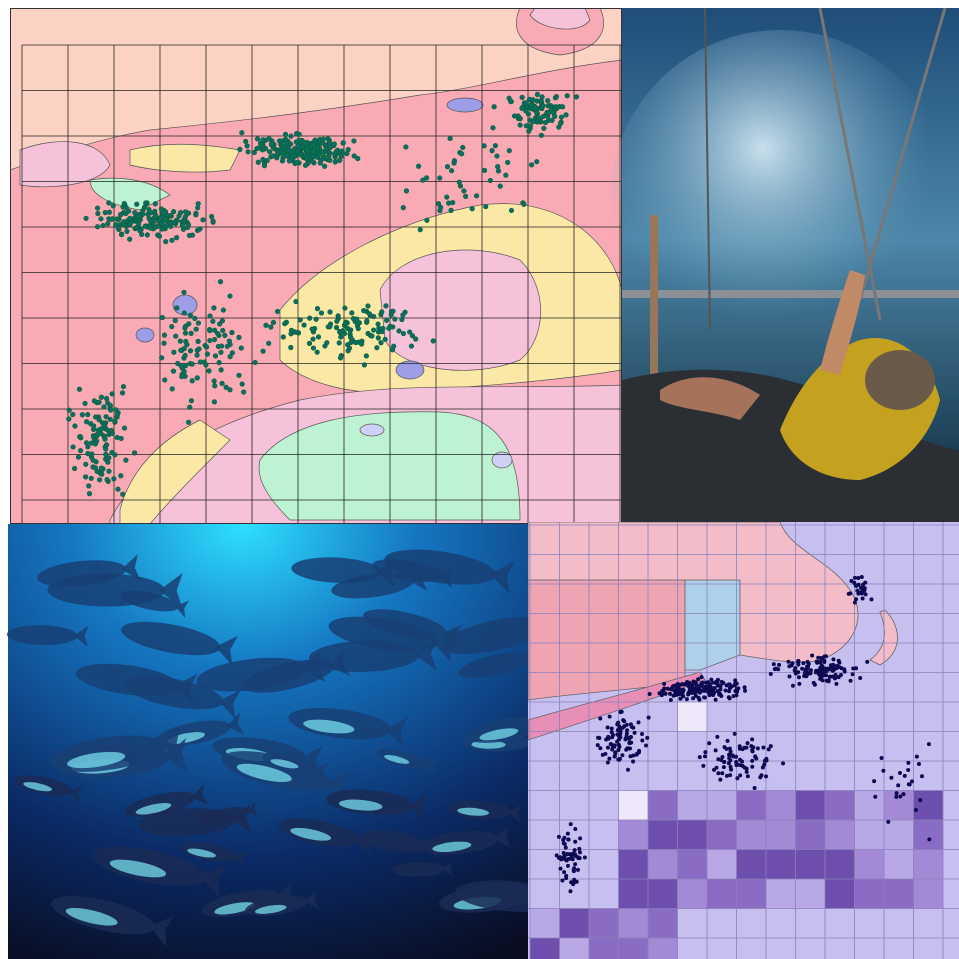  What do you see at coordinates (736, 830) in the screenshot?
I see `density-cells` at bounding box center [736, 830].